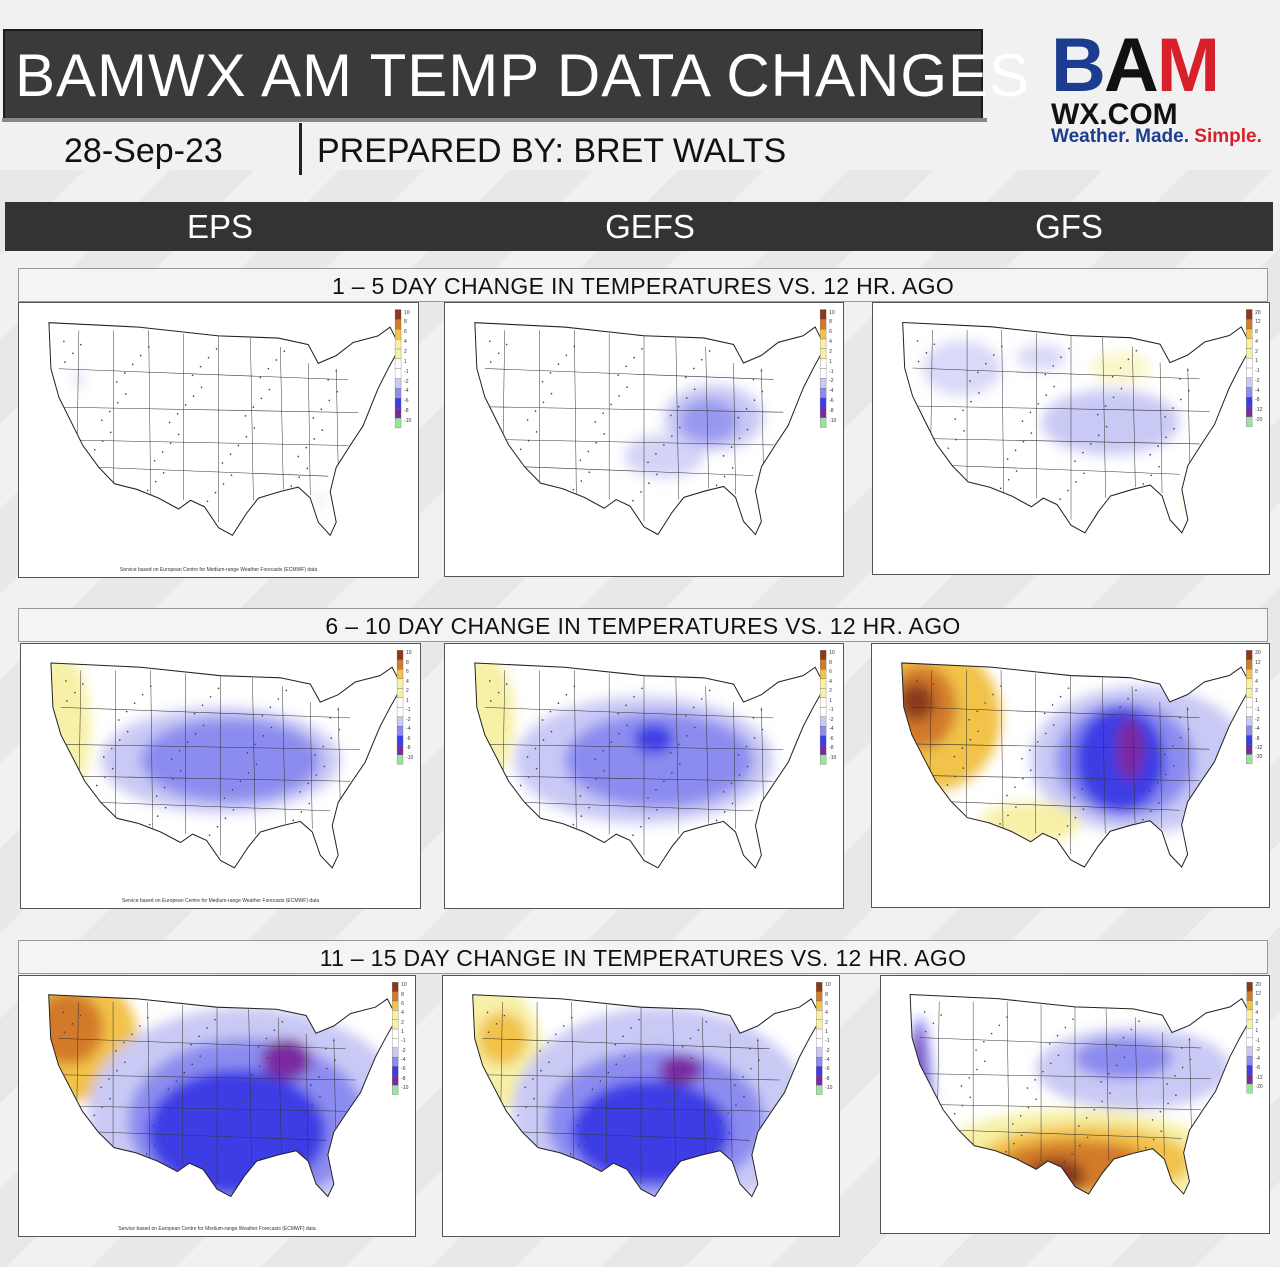 This screenshot has width=1280, height=1267. I want to click on map-gefs-6-10-day: 10 8 6 4 2 1 -1 -2 -4 -6 -8 -10, so click(644, 776).